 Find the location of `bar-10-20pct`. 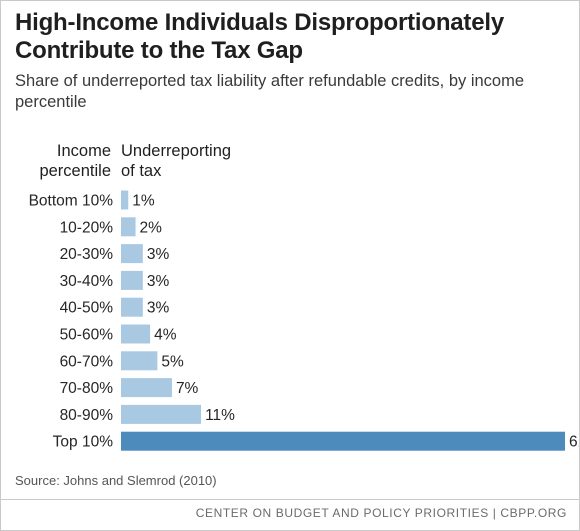

bar-10-20pct is located at coordinates (128, 227).